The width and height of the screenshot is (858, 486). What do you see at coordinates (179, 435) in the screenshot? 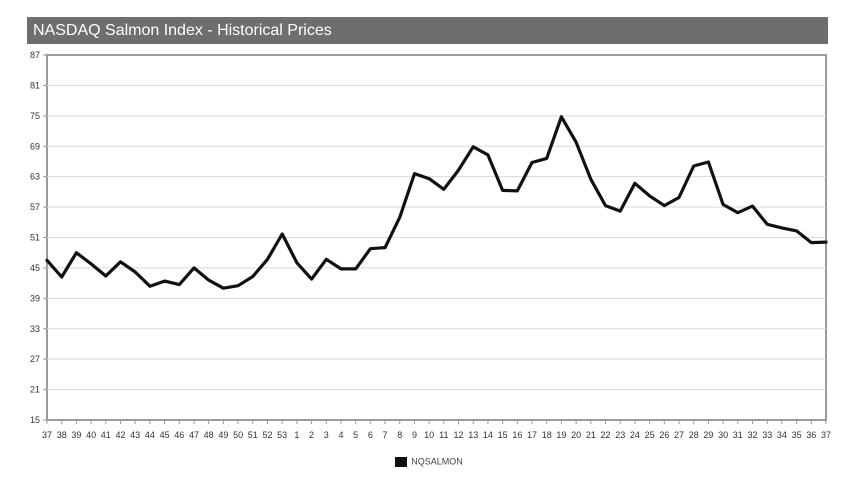
I see `x-tick-label: 46` at bounding box center [179, 435].